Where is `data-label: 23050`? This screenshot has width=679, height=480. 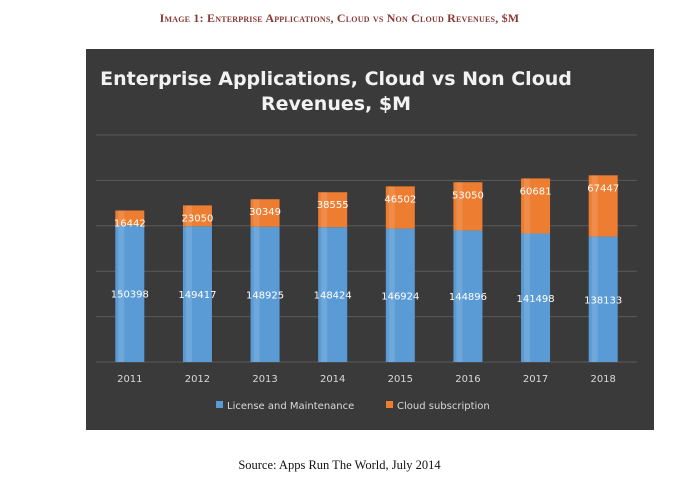 data-label: 23050 is located at coordinates (198, 218).